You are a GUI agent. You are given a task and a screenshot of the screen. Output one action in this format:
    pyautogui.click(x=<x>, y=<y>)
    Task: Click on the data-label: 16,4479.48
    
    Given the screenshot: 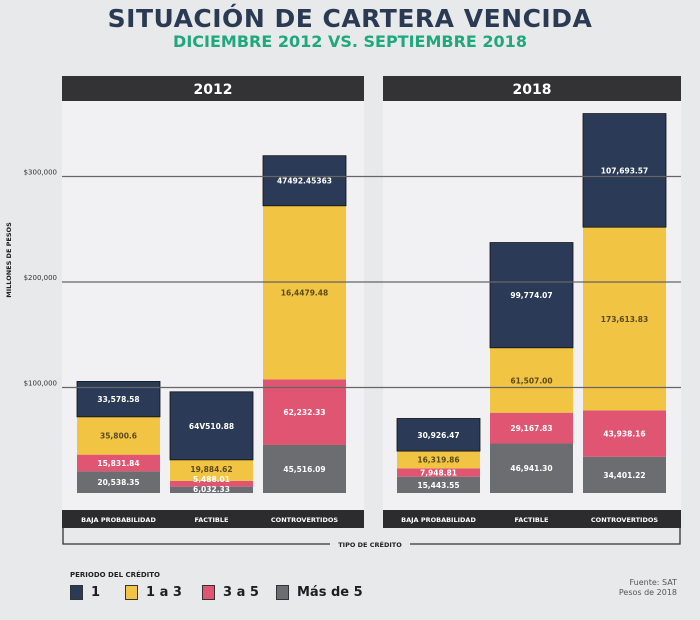 What is the action you would take?
    pyautogui.click(x=304, y=293)
    